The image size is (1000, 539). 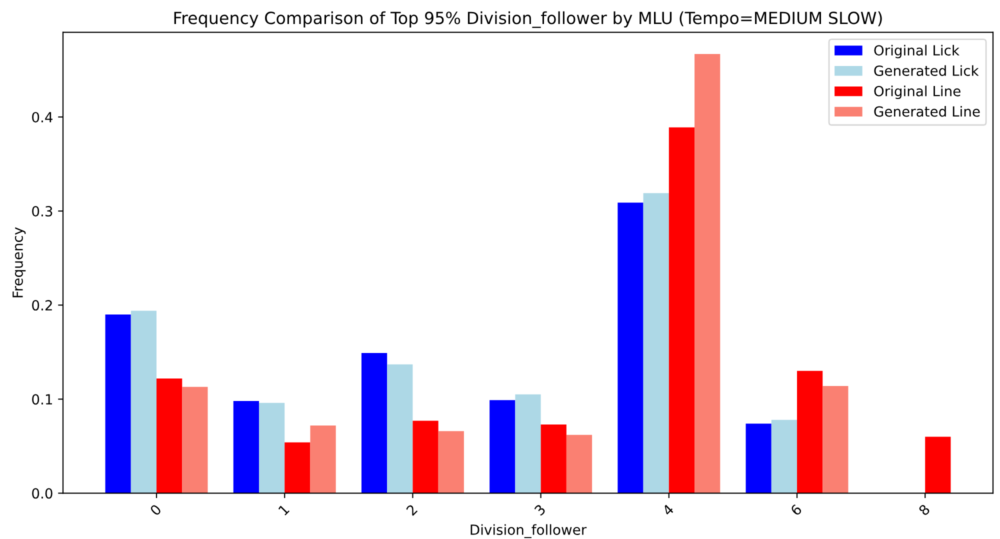 What do you see at coordinates (924, 510) in the screenshot?
I see `x-tick-label: 8` at bounding box center [924, 510].